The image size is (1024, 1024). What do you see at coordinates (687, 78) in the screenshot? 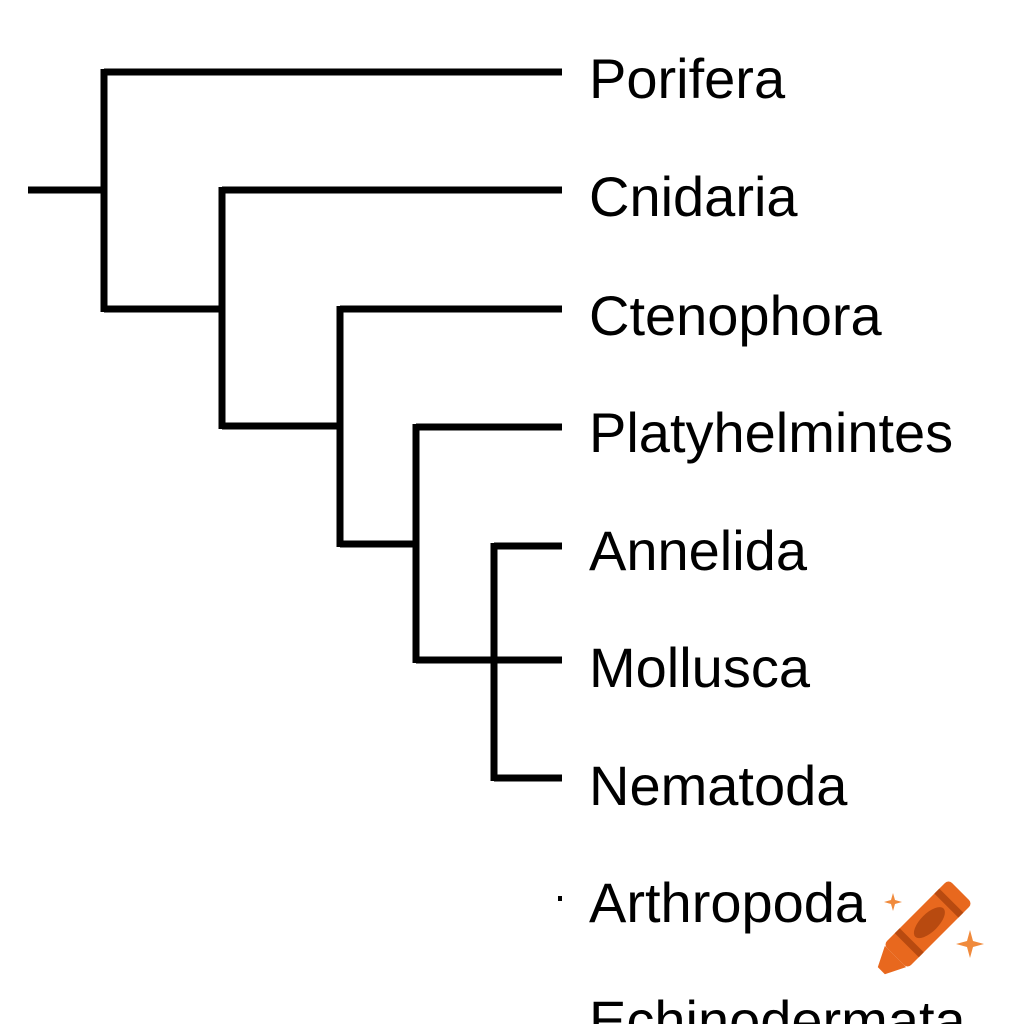
I see `taxon-label-porifera: Porifera` at bounding box center [687, 78].